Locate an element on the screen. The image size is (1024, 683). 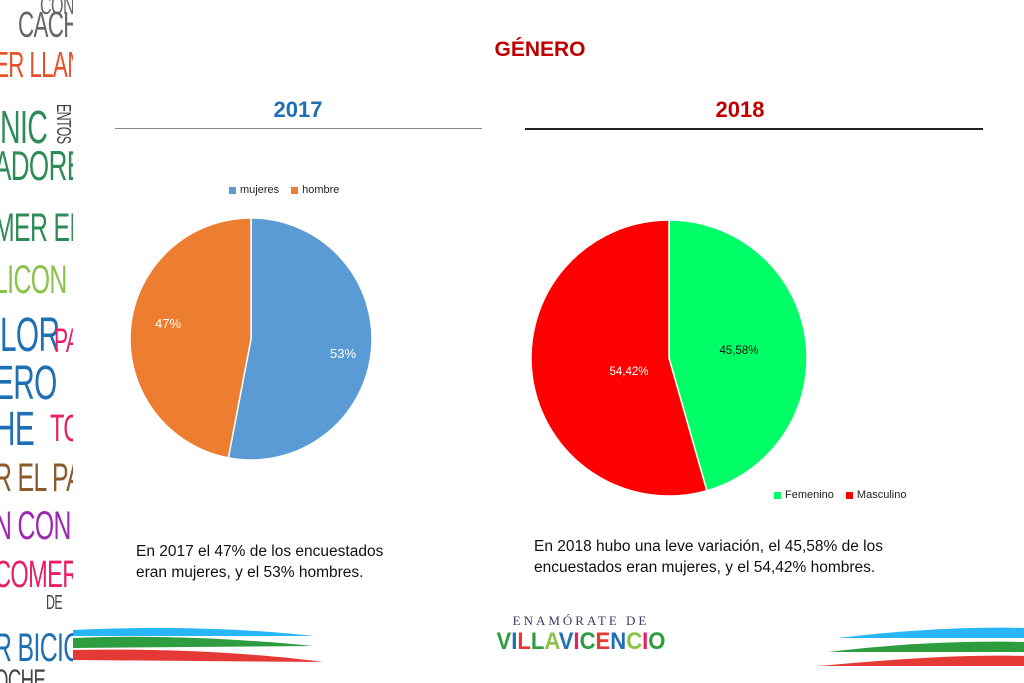
side-word: NIC is located at coordinates (24, 127).